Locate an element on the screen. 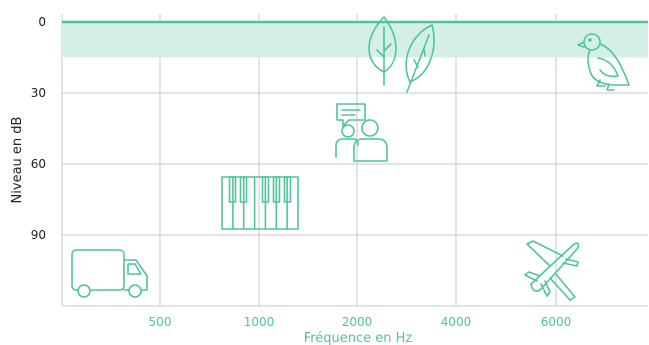 Image resolution: width=649 pixels, height=345 pixels. x-tick-label-500: 500 is located at coordinates (160, 322).